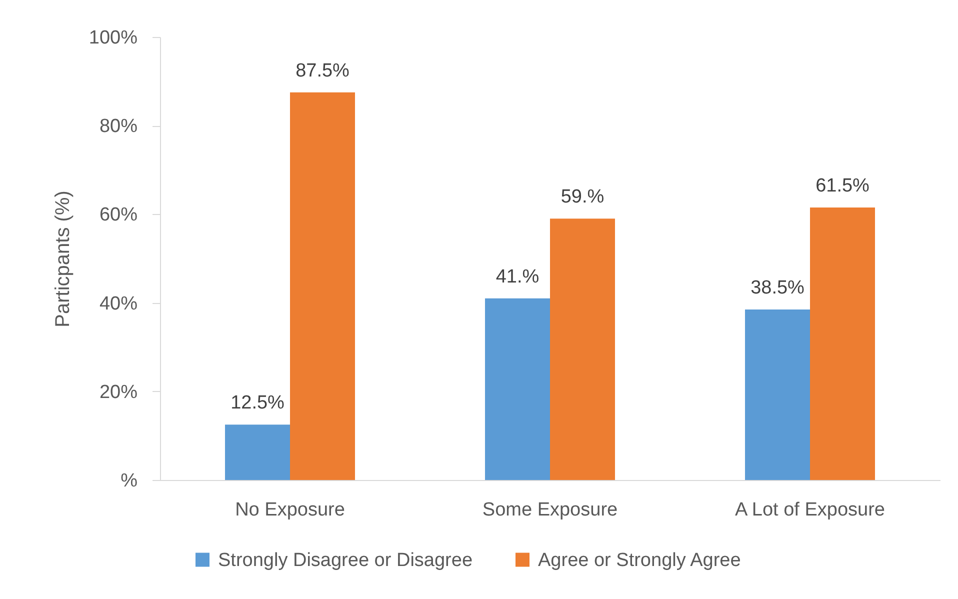 The width and height of the screenshot is (958, 599). What do you see at coordinates (323, 71) in the screenshot?
I see `data-label: 87.5%` at bounding box center [323, 71].